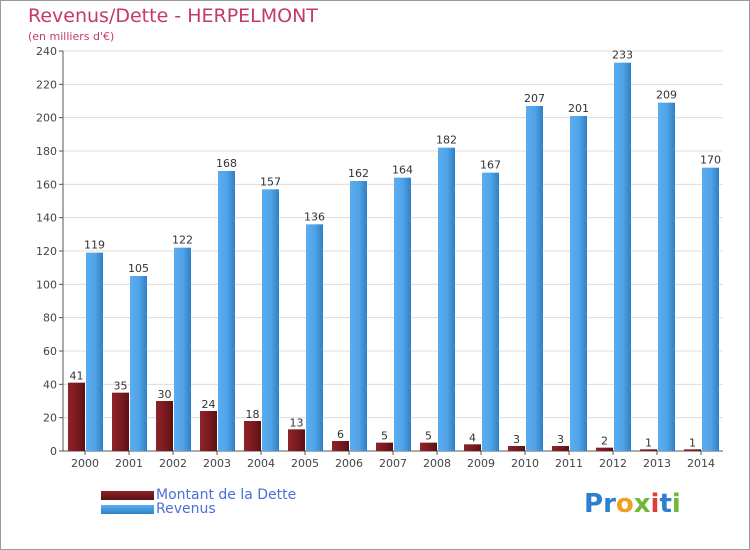 Image resolution: width=750 pixels, height=550 pixels. What do you see at coordinates (428, 436) in the screenshot?
I see `data-label-dette-2008: 5` at bounding box center [428, 436].